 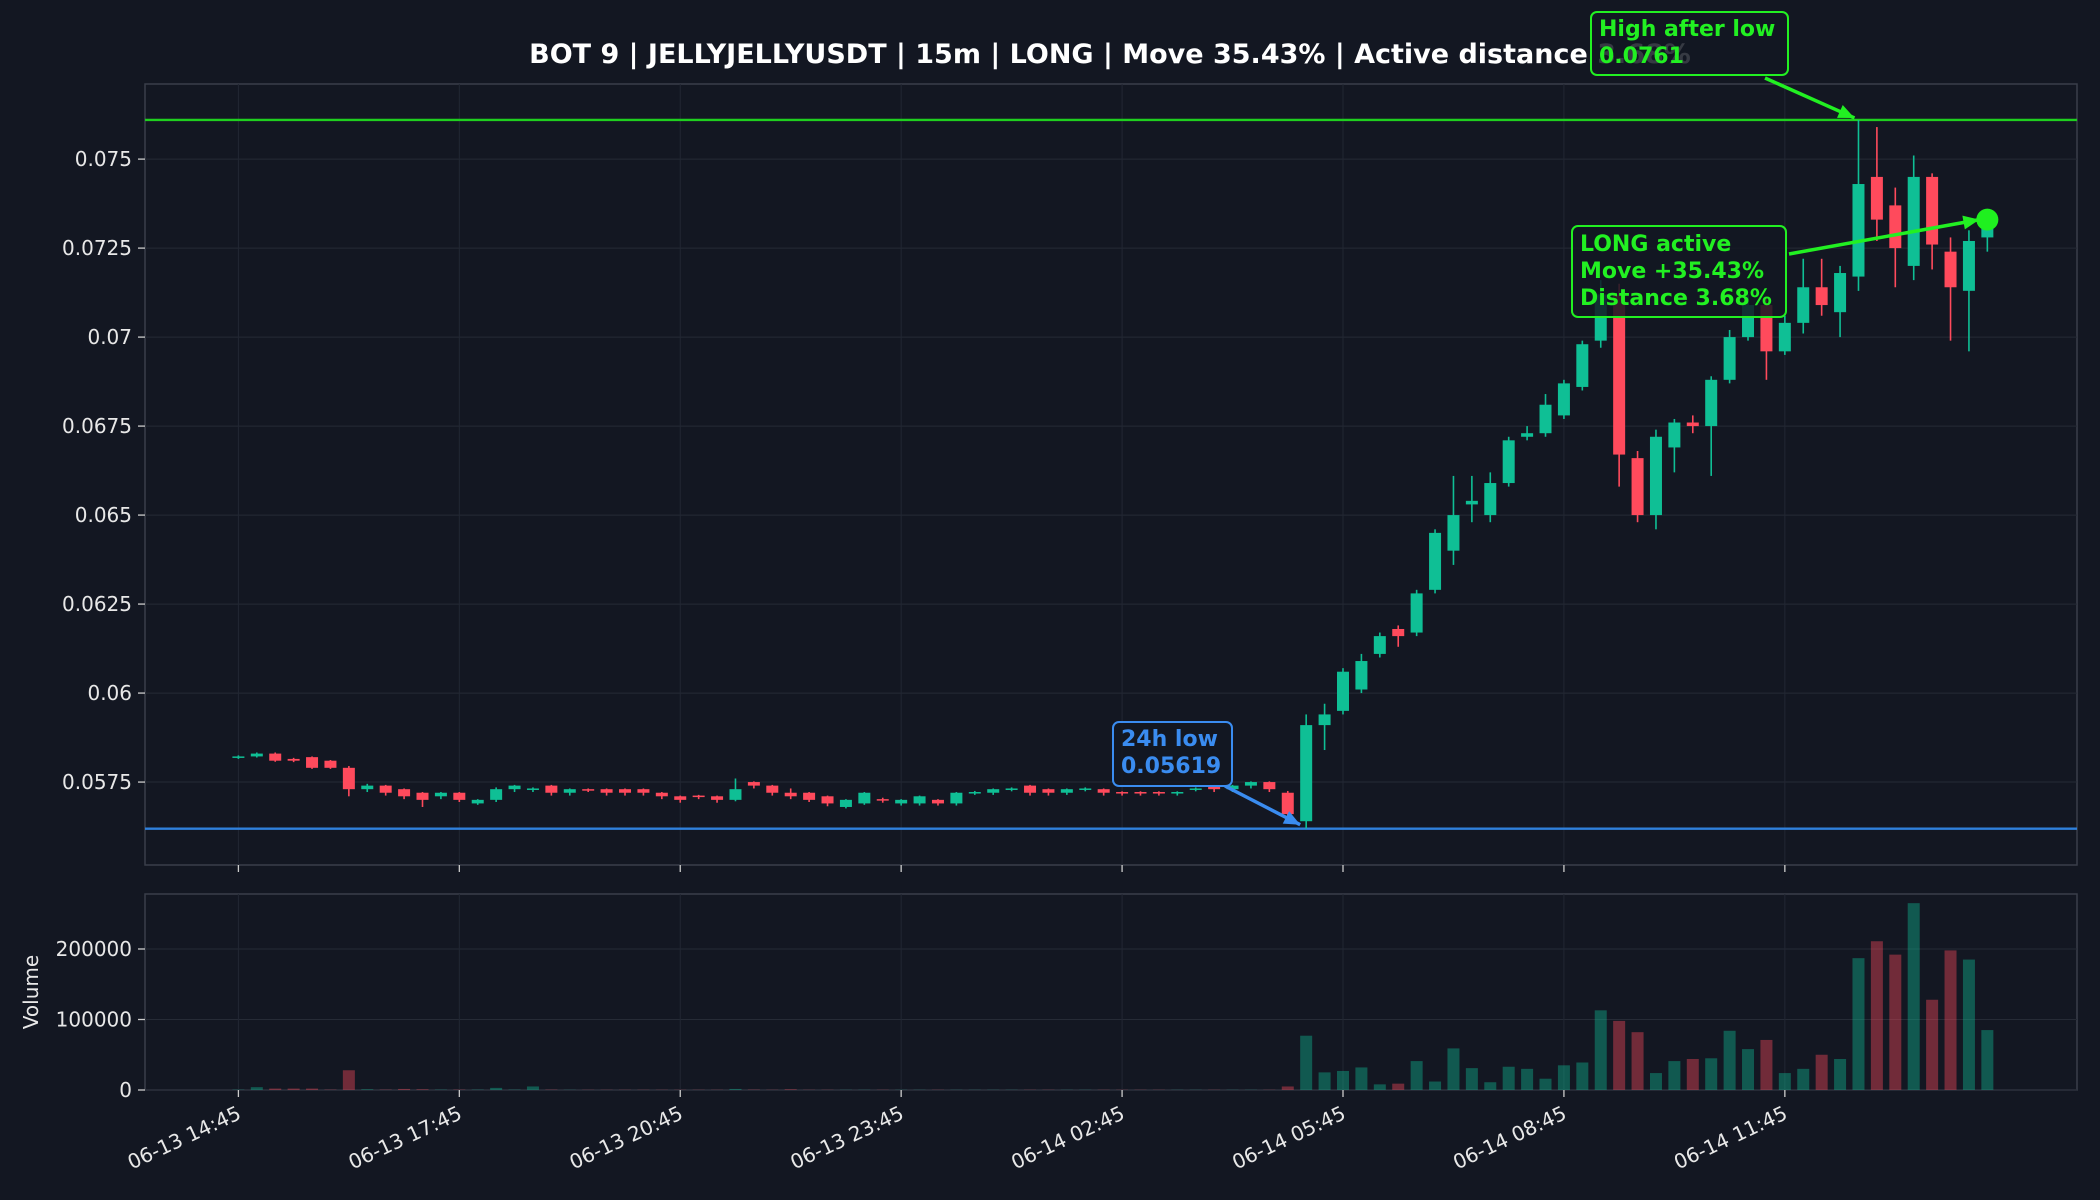 What do you see at coordinates (97, 604) in the screenshot?
I see `y-tick-label: 0.0625` at bounding box center [97, 604].